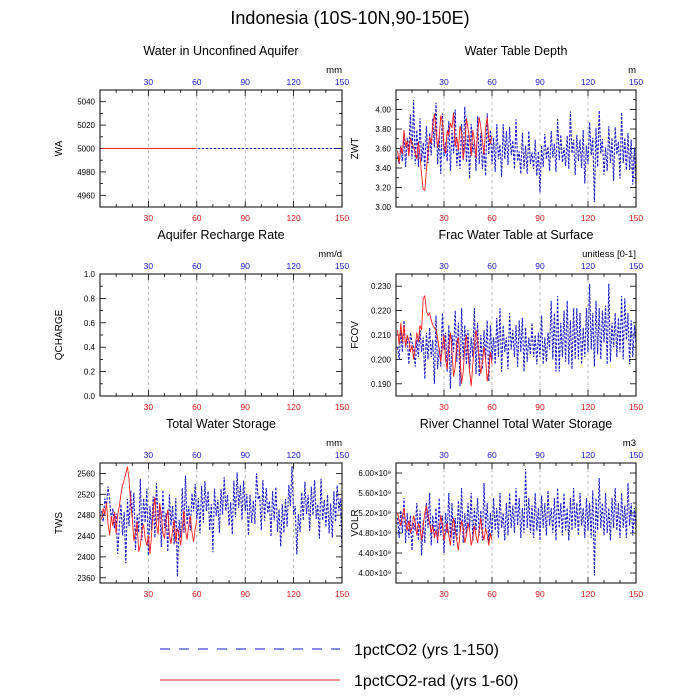 This screenshot has height=700, width=700. I want to click on chart-title: Total Water Storage, so click(221, 424).